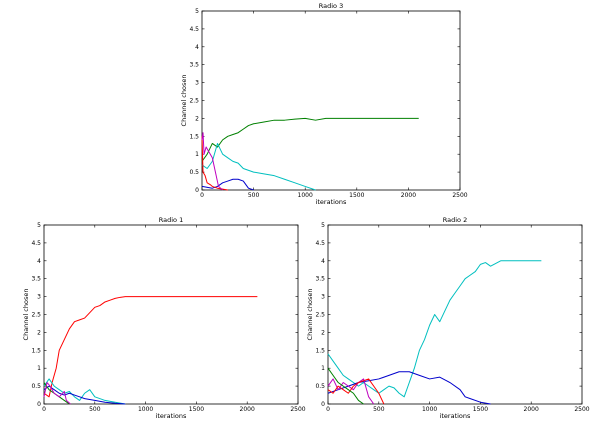 Image resolution: width=592 pixels, height=422 pixels. Describe the element at coordinates (455, 220) in the screenshot. I see `chart-title: Radio 2` at that location.